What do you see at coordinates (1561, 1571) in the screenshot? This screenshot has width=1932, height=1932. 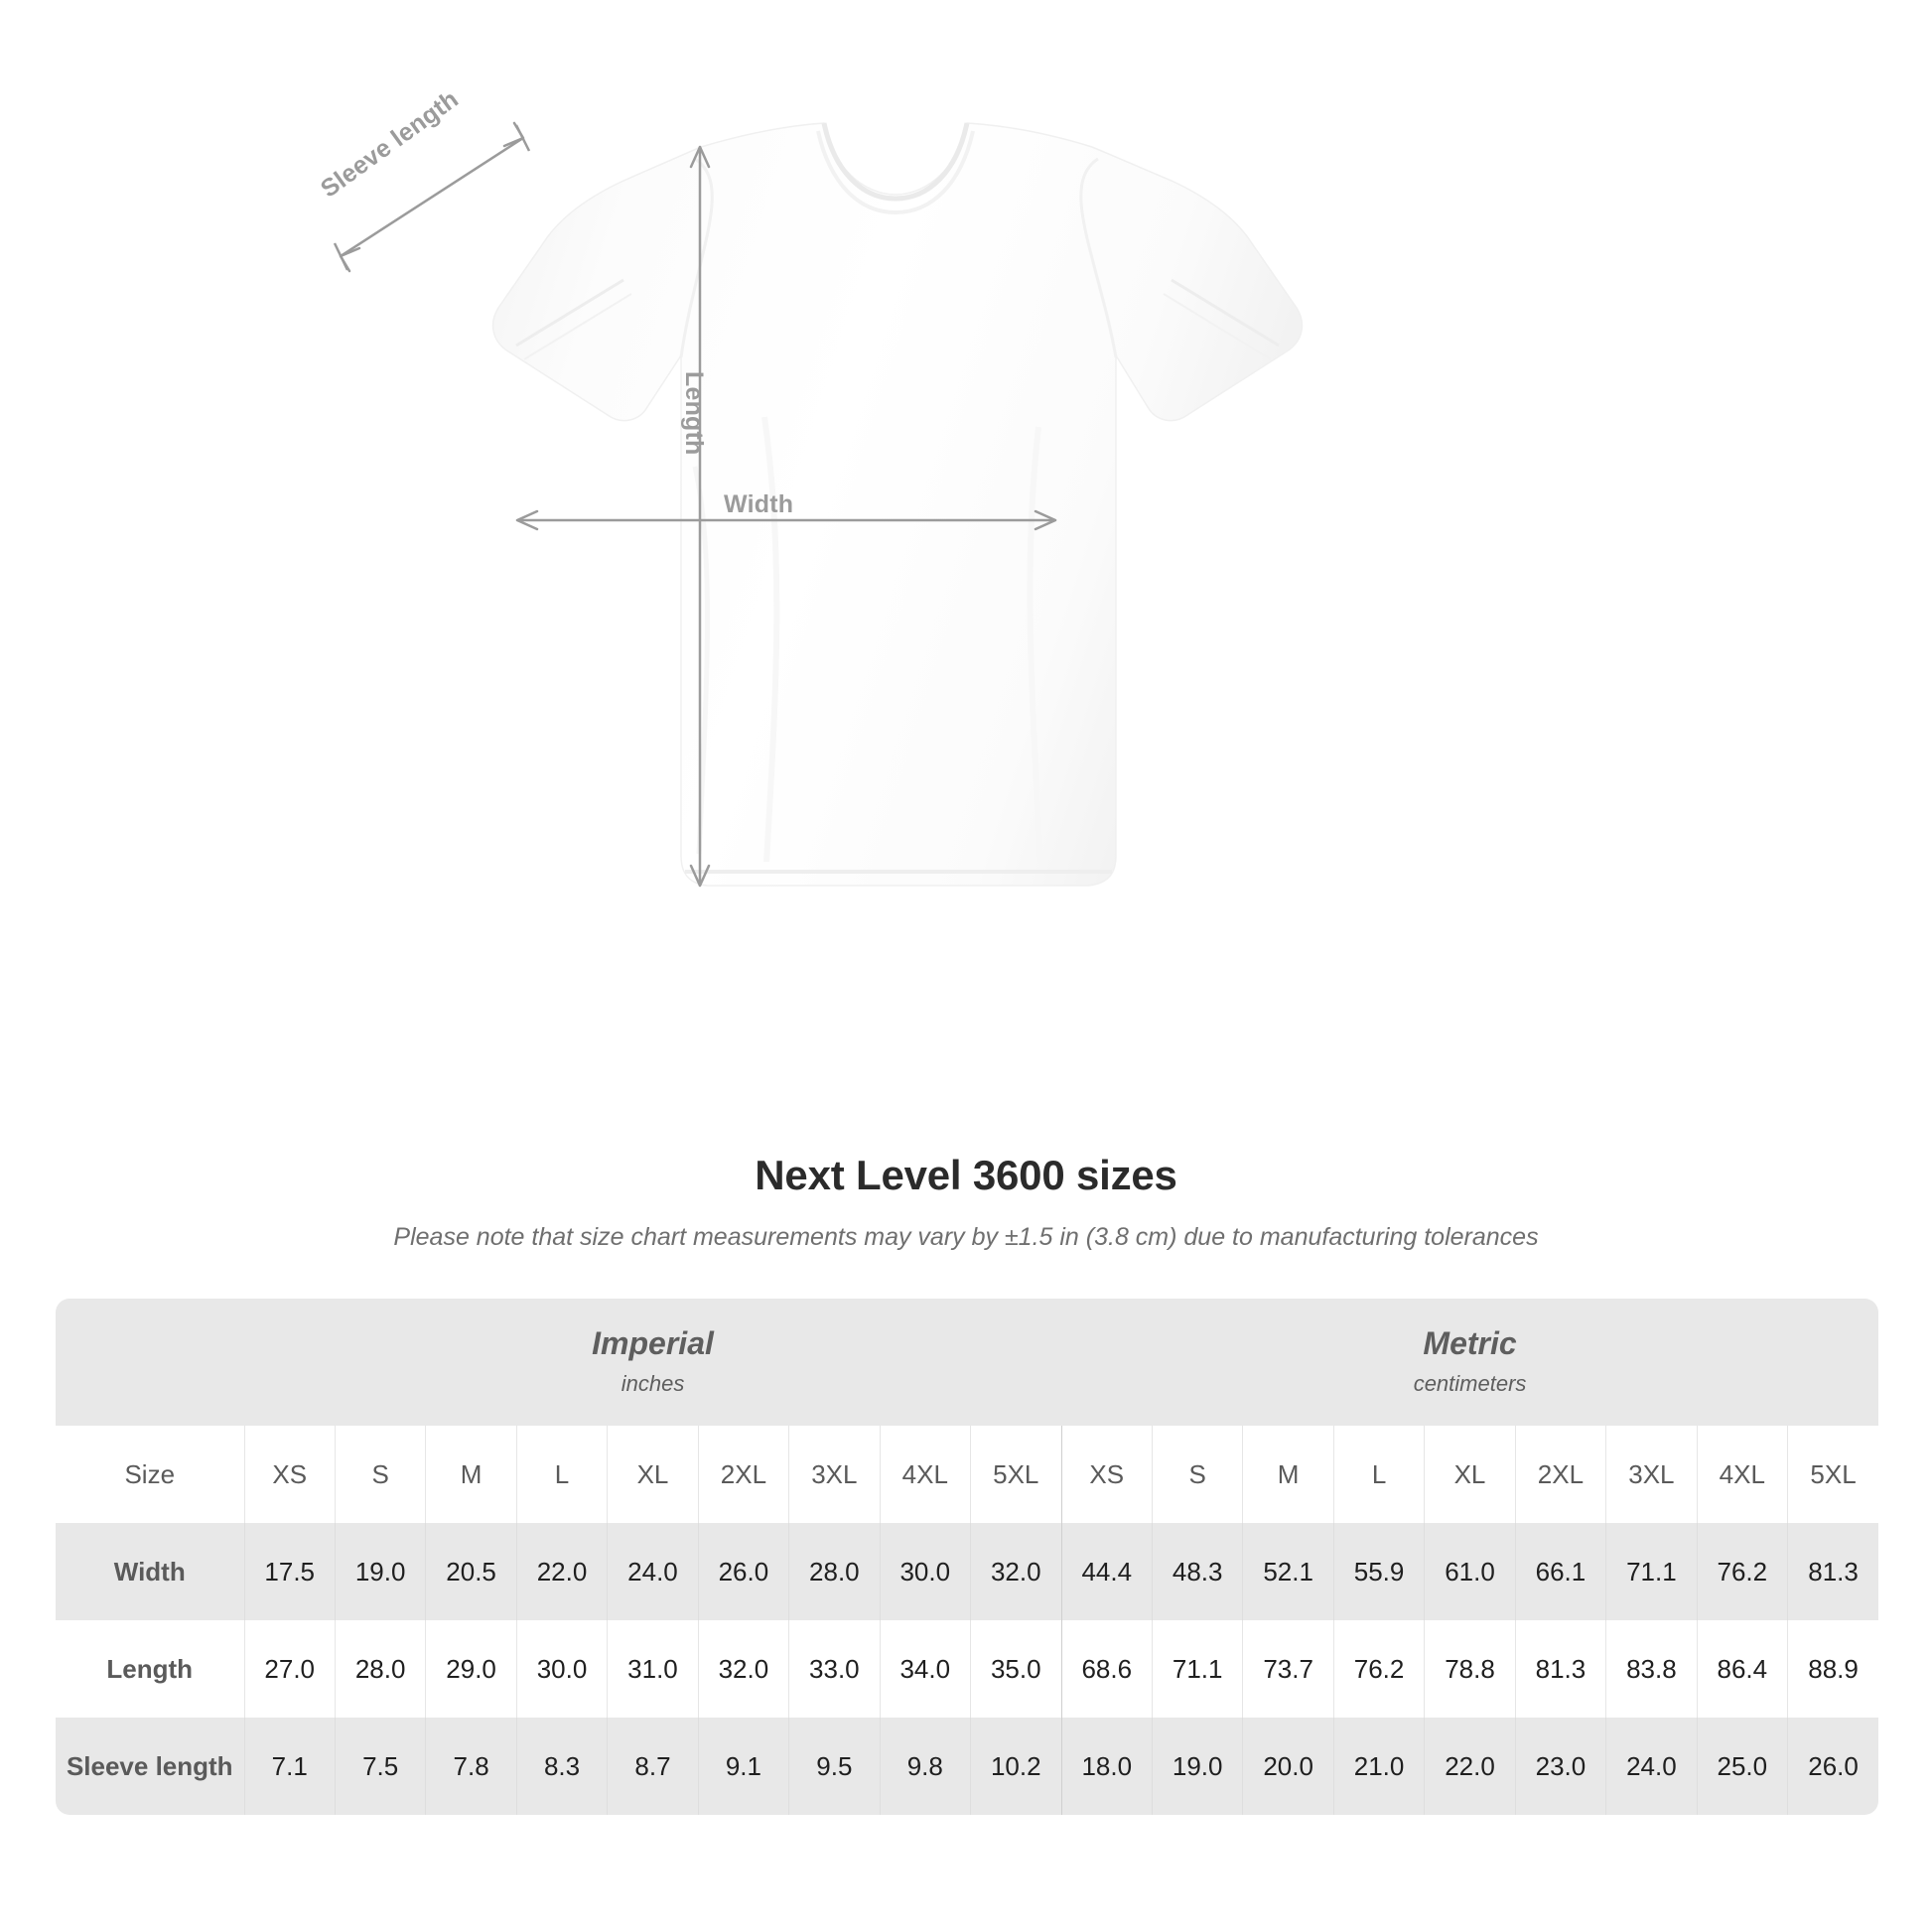 I see `cell-width-metric-2xl: 66.1` at bounding box center [1561, 1571].